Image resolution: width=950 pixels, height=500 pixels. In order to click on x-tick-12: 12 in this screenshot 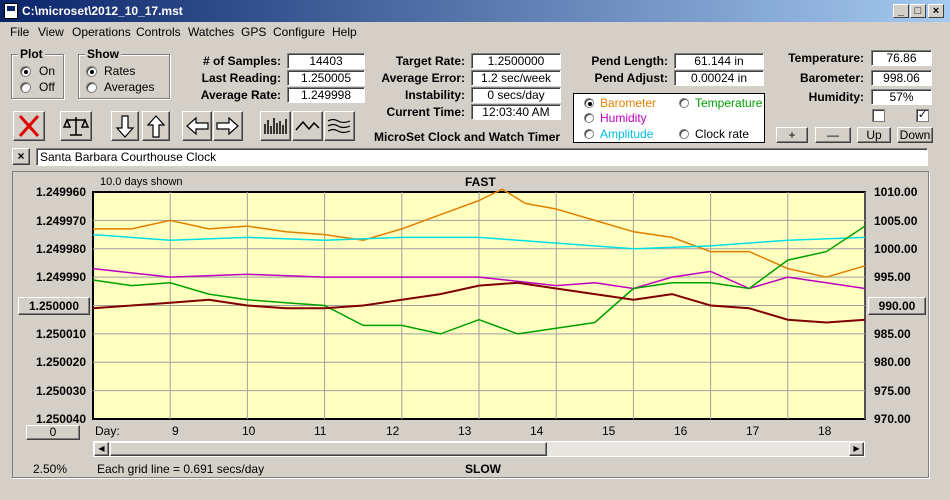, I will do `click(393, 431)`.